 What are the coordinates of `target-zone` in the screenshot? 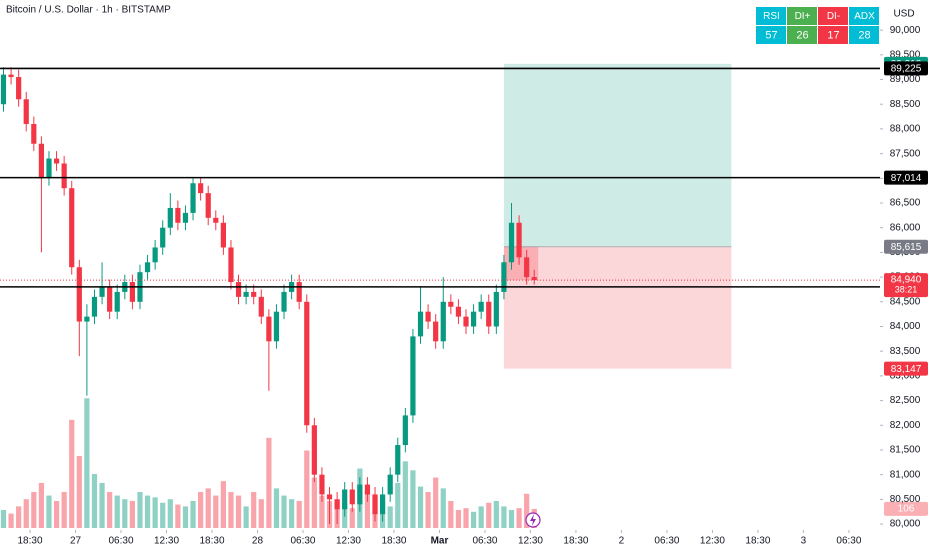 It's located at (617, 155).